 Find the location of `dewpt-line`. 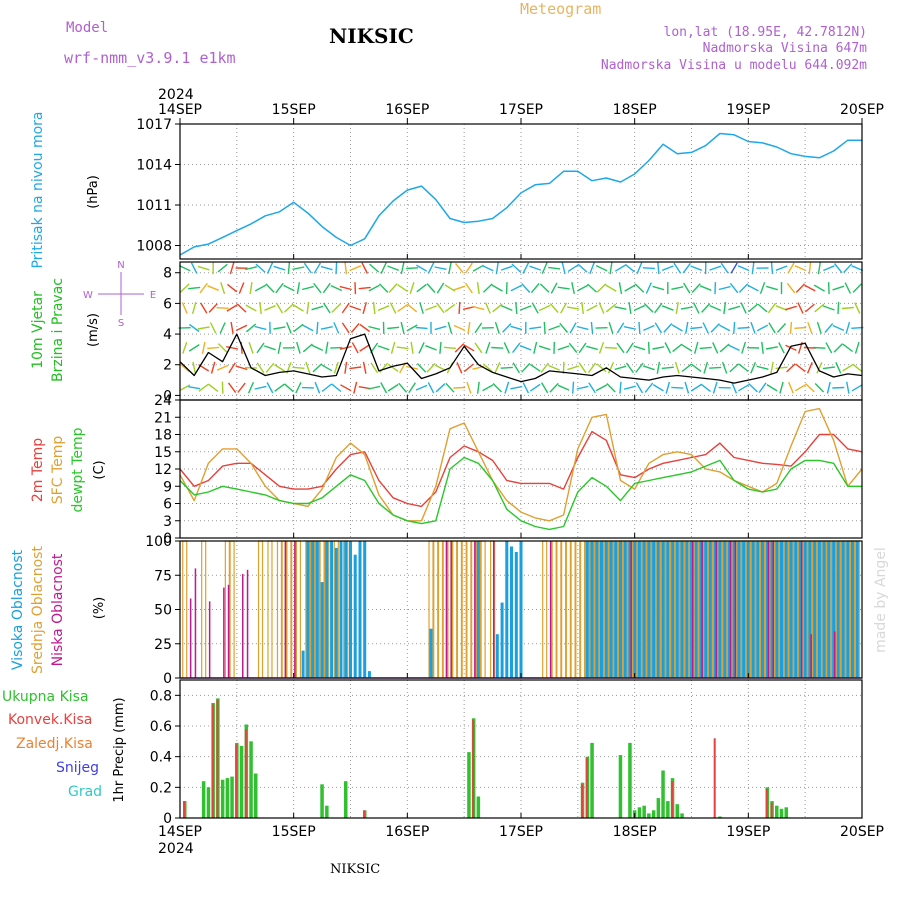

dewpt-line is located at coordinates (520, 493).